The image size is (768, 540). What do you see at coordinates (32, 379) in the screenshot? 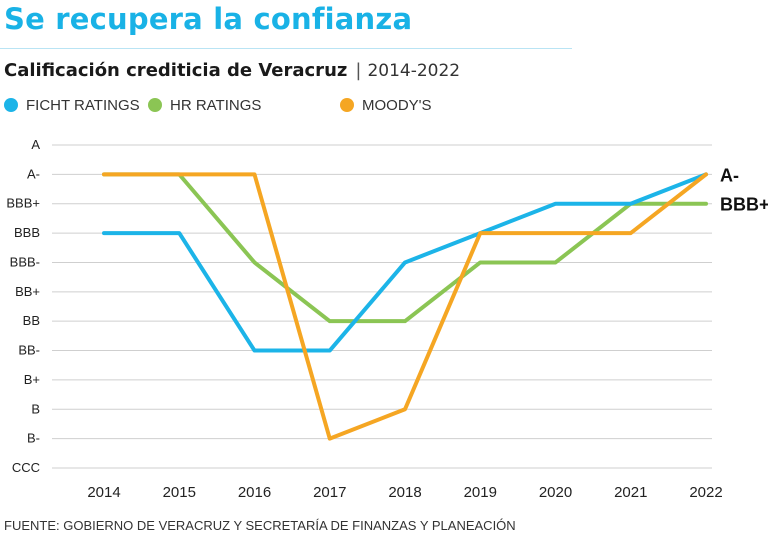
I see `y-tick-label: B+` at bounding box center [32, 379].